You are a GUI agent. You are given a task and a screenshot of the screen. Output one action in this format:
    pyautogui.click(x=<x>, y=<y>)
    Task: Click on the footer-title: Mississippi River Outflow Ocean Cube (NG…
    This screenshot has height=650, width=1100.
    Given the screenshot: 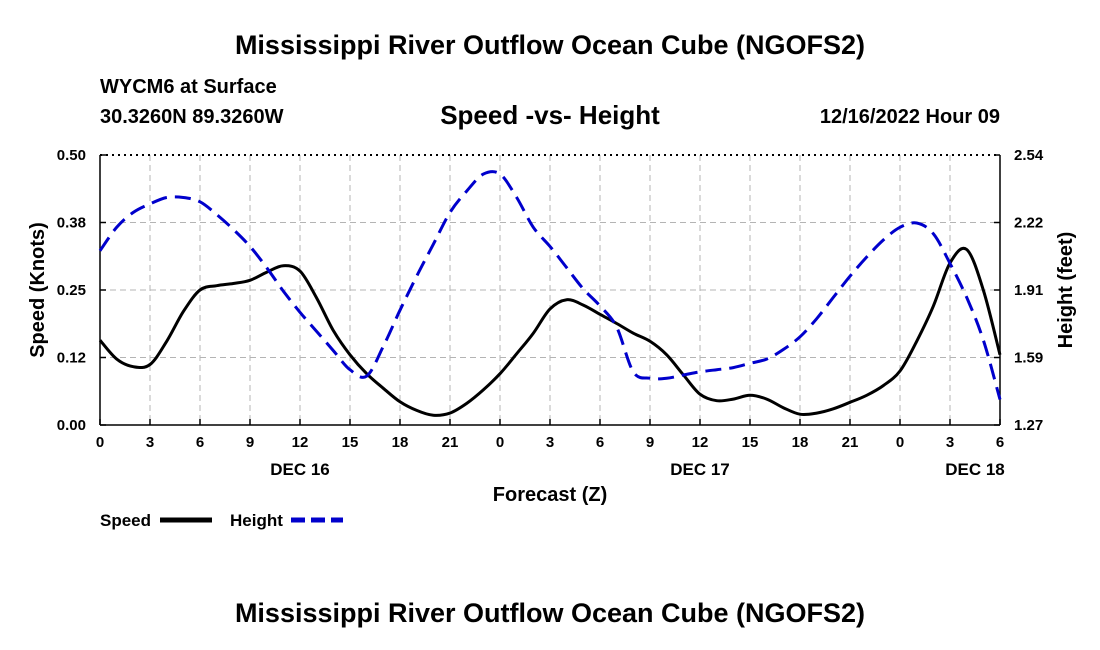 What is the action you would take?
    pyautogui.click(x=550, y=613)
    